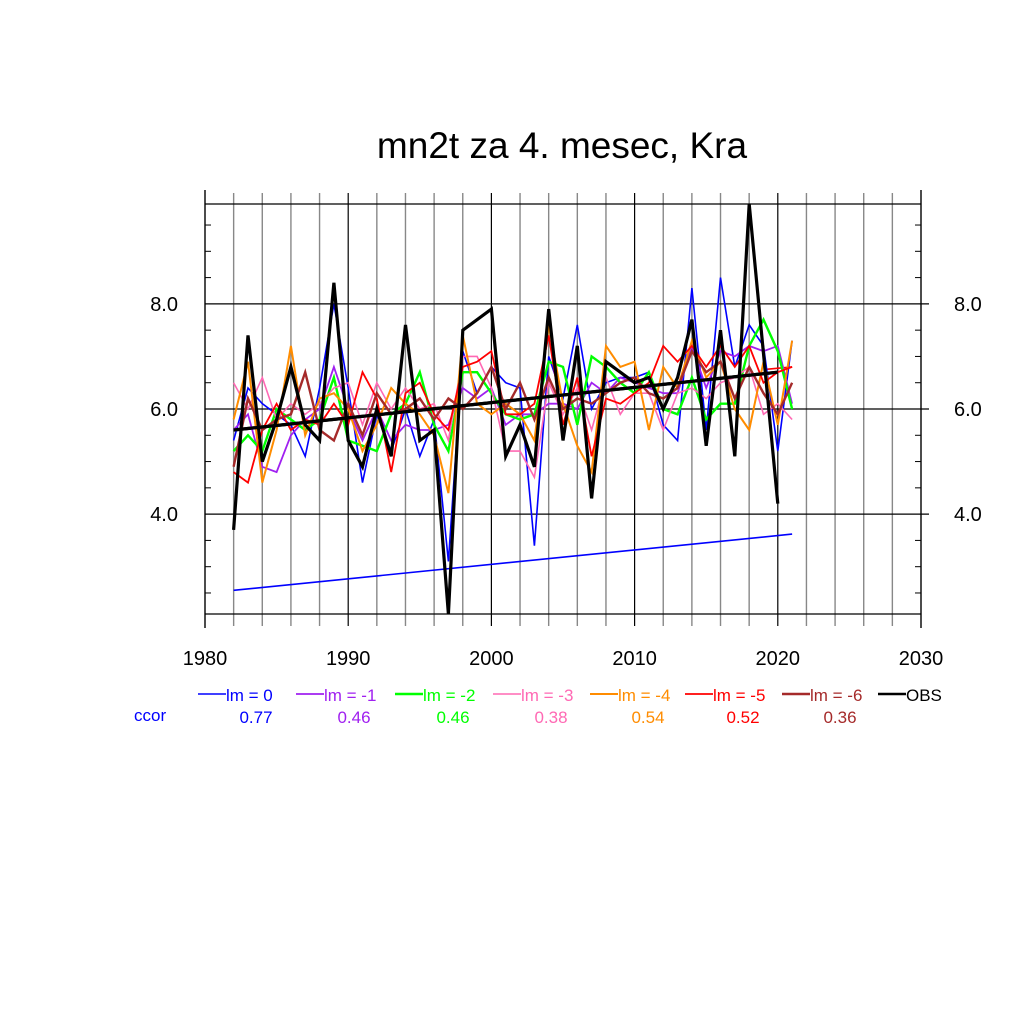 The image size is (1024, 1024). Describe the element at coordinates (562, 145) in the screenshot. I see `chart-title: mn2t za 4. mesec, Kra` at that location.